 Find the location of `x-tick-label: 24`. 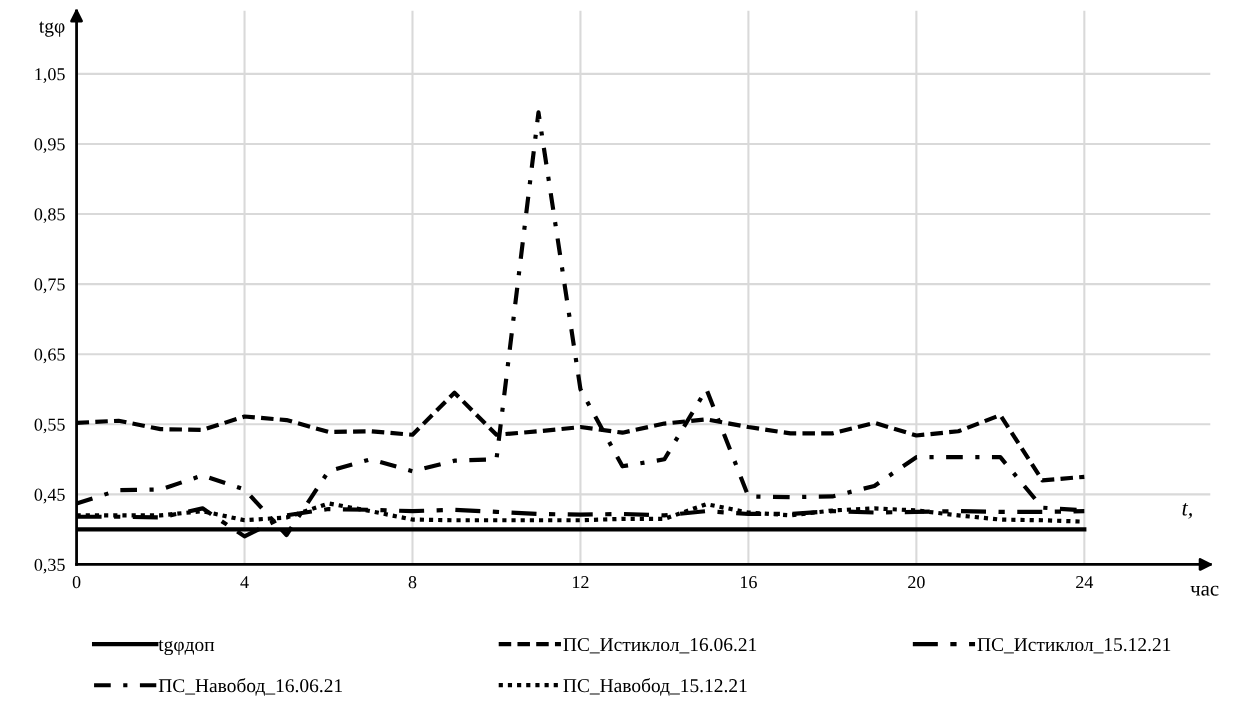

x-tick-label: 24 is located at coordinates (1085, 582).